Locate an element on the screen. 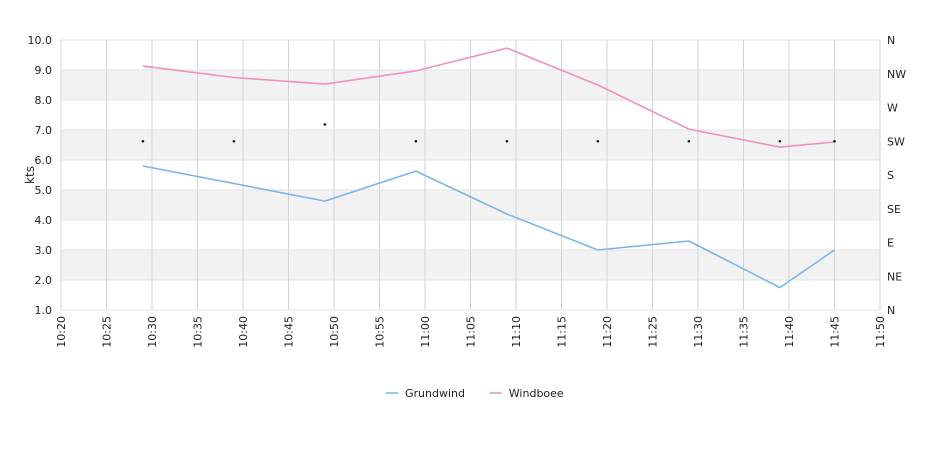 The image size is (940, 450). direction-layer is located at coordinates (488, 133).